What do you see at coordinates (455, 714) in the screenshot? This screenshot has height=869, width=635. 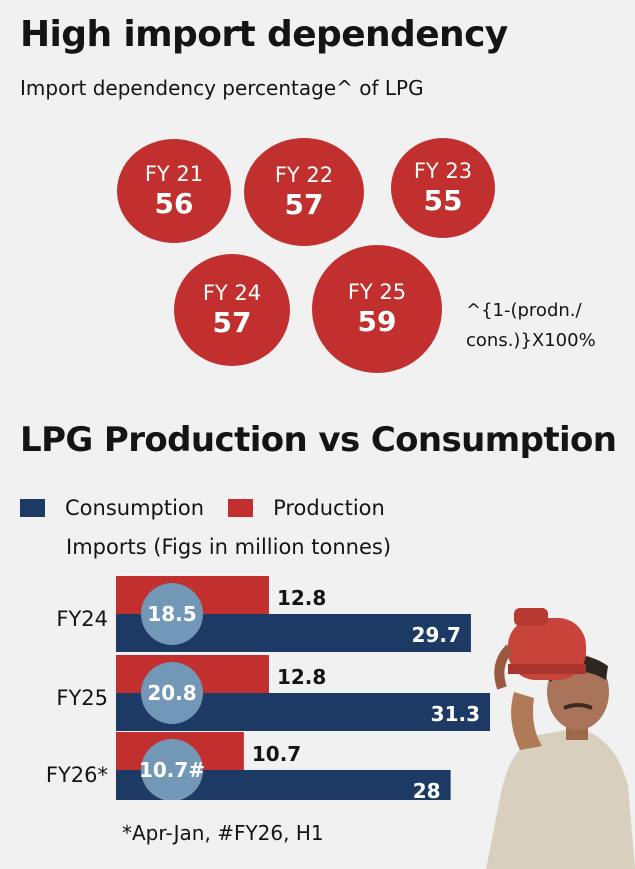 I see `consumption-value-label: 31.3` at bounding box center [455, 714].